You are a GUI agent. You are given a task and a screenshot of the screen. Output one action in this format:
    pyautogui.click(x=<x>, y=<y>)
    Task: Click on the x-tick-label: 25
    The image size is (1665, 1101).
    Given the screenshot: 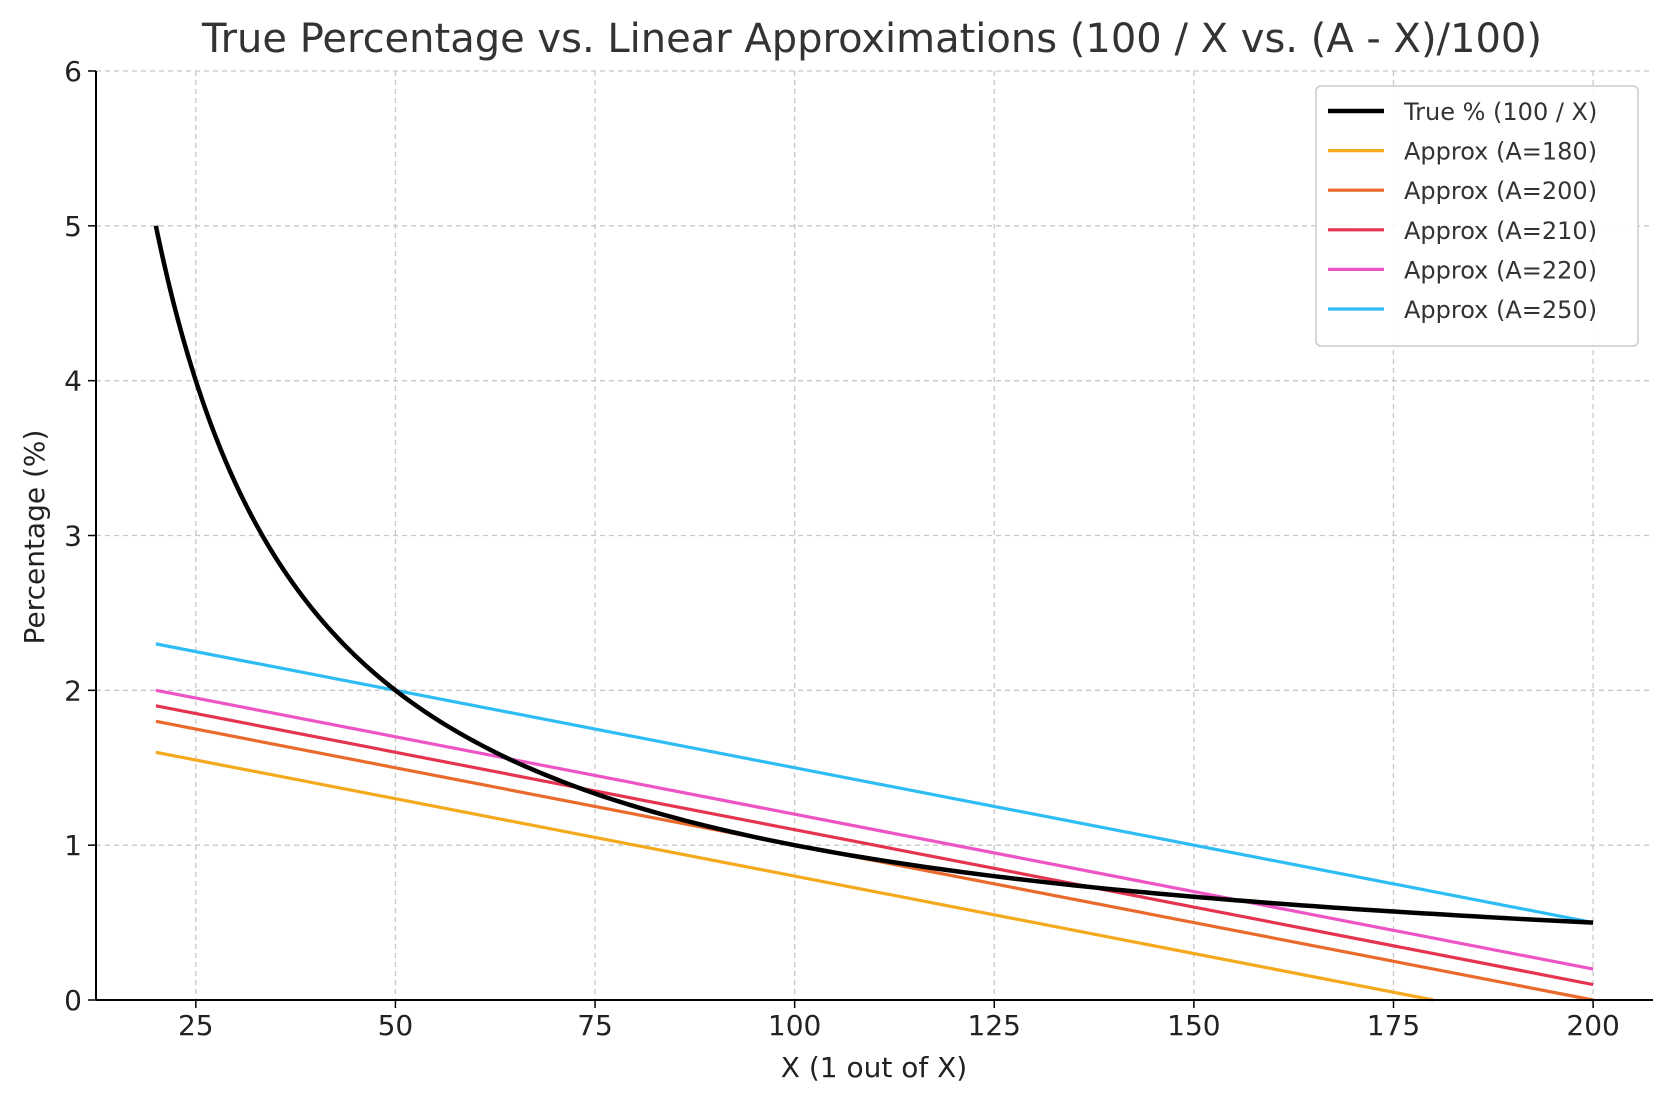 What is the action you would take?
    pyautogui.click(x=196, y=1025)
    